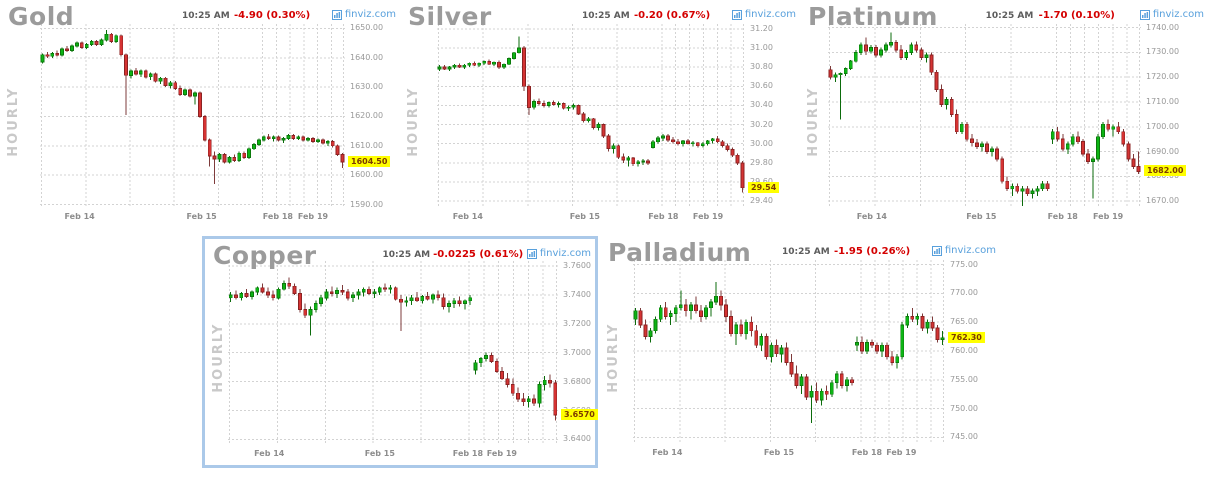 This screenshot has width=1208, height=478. What do you see at coordinates (577, 323) in the screenshot?
I see `y-tick-label: 3.7200` at bounding box center [577, 323].